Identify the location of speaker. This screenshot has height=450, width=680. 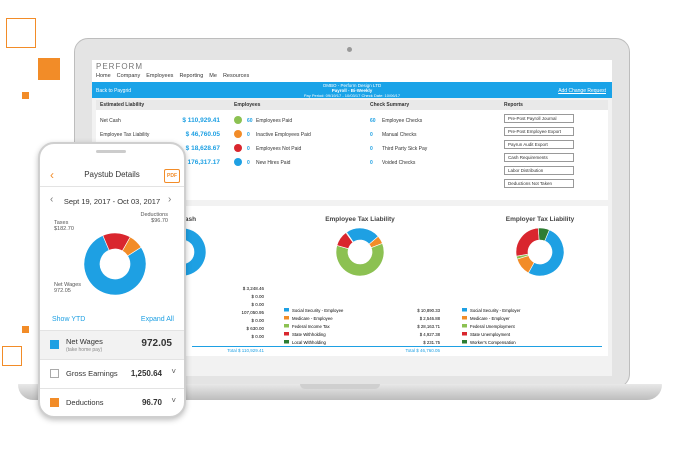
(111, 151).